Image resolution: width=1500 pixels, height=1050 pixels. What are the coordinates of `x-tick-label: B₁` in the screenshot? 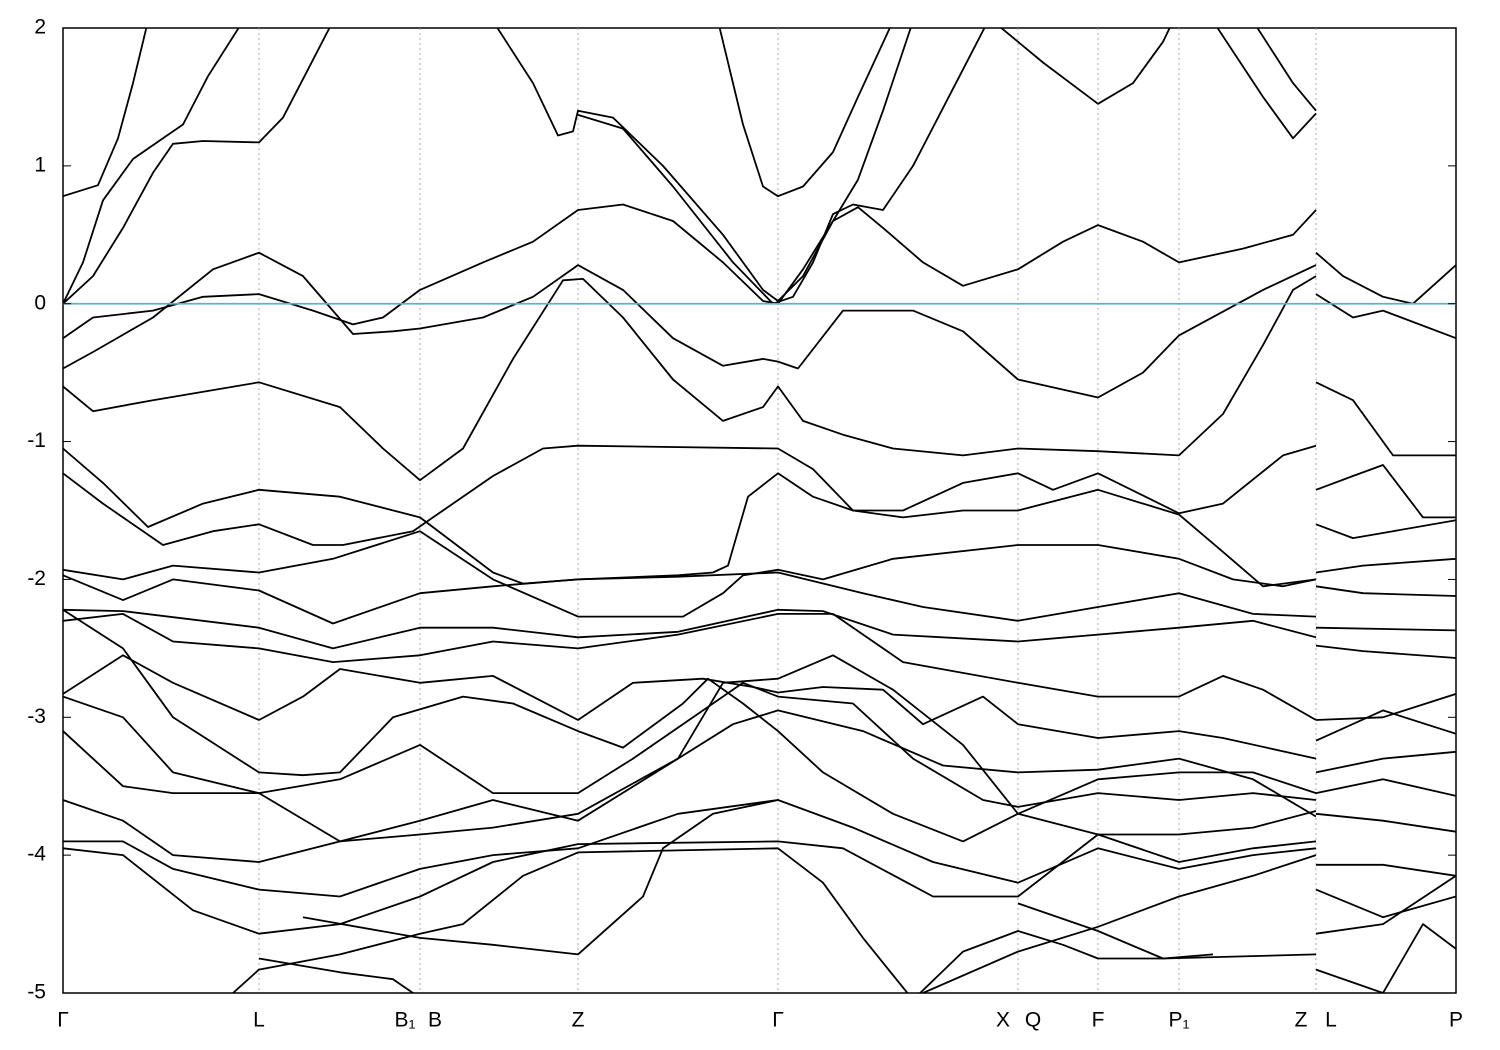 It's located at (404, 1020).